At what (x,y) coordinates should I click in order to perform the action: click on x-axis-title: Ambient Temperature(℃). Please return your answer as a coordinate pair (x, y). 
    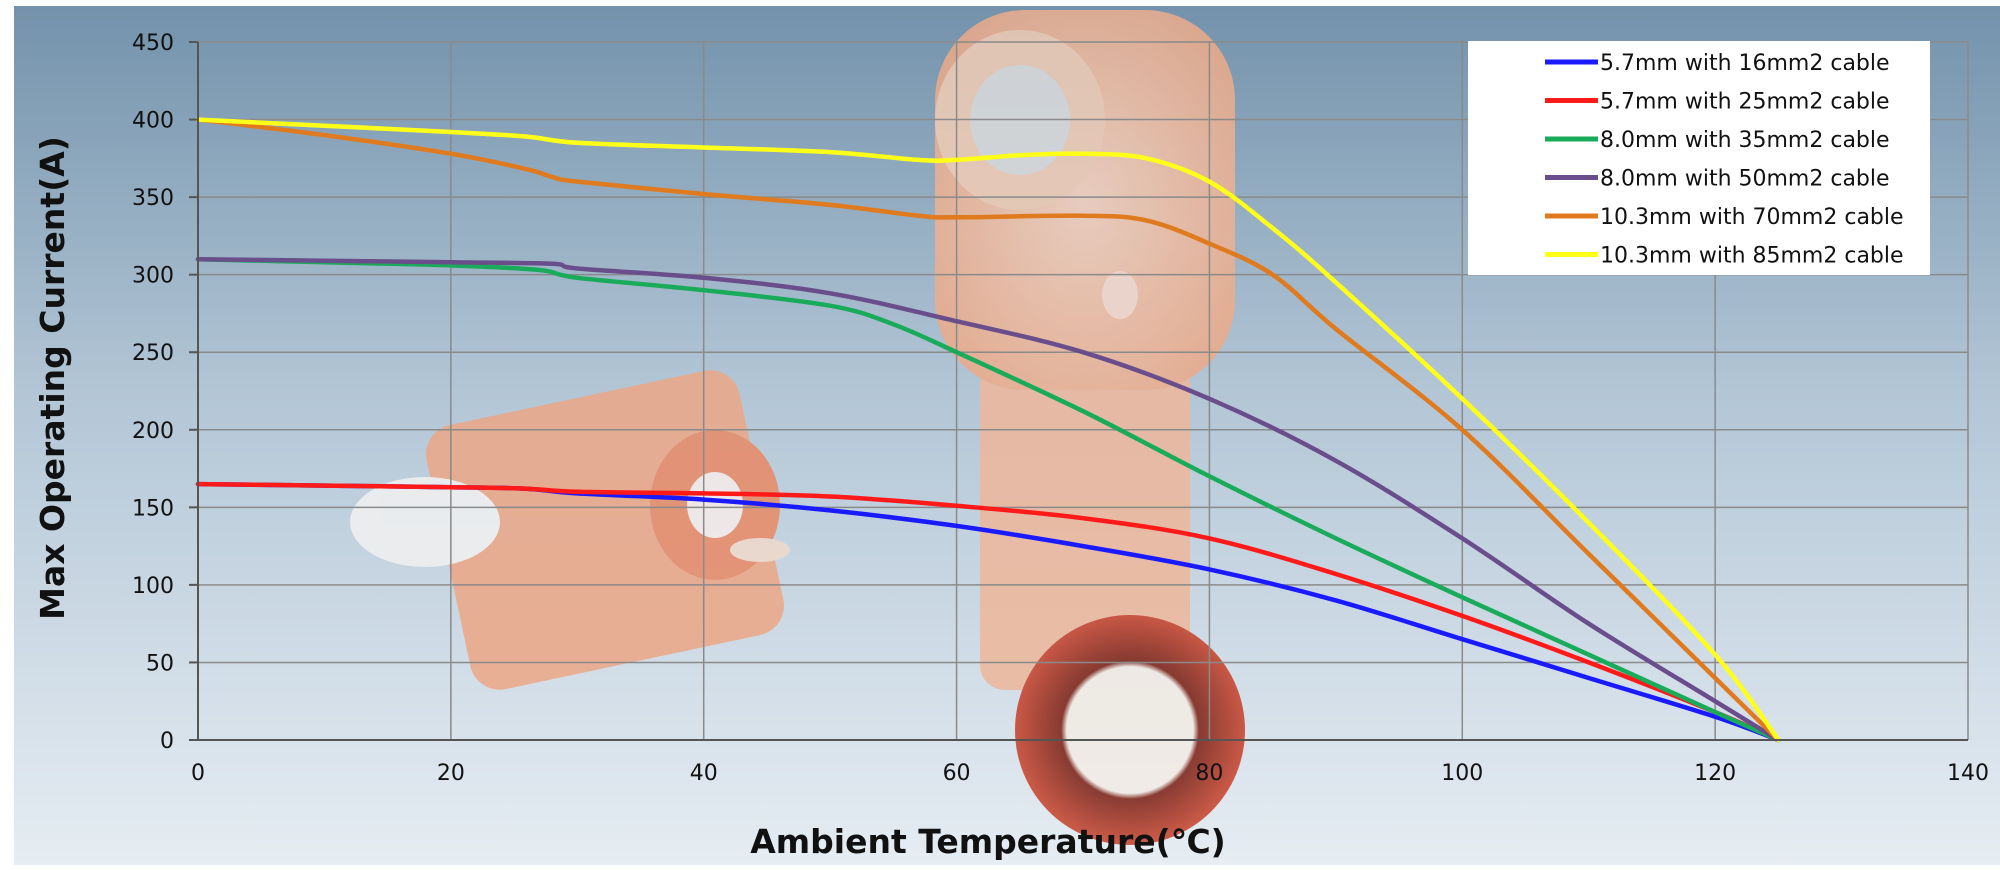
    Looking at the image, I should click on (988, 841).